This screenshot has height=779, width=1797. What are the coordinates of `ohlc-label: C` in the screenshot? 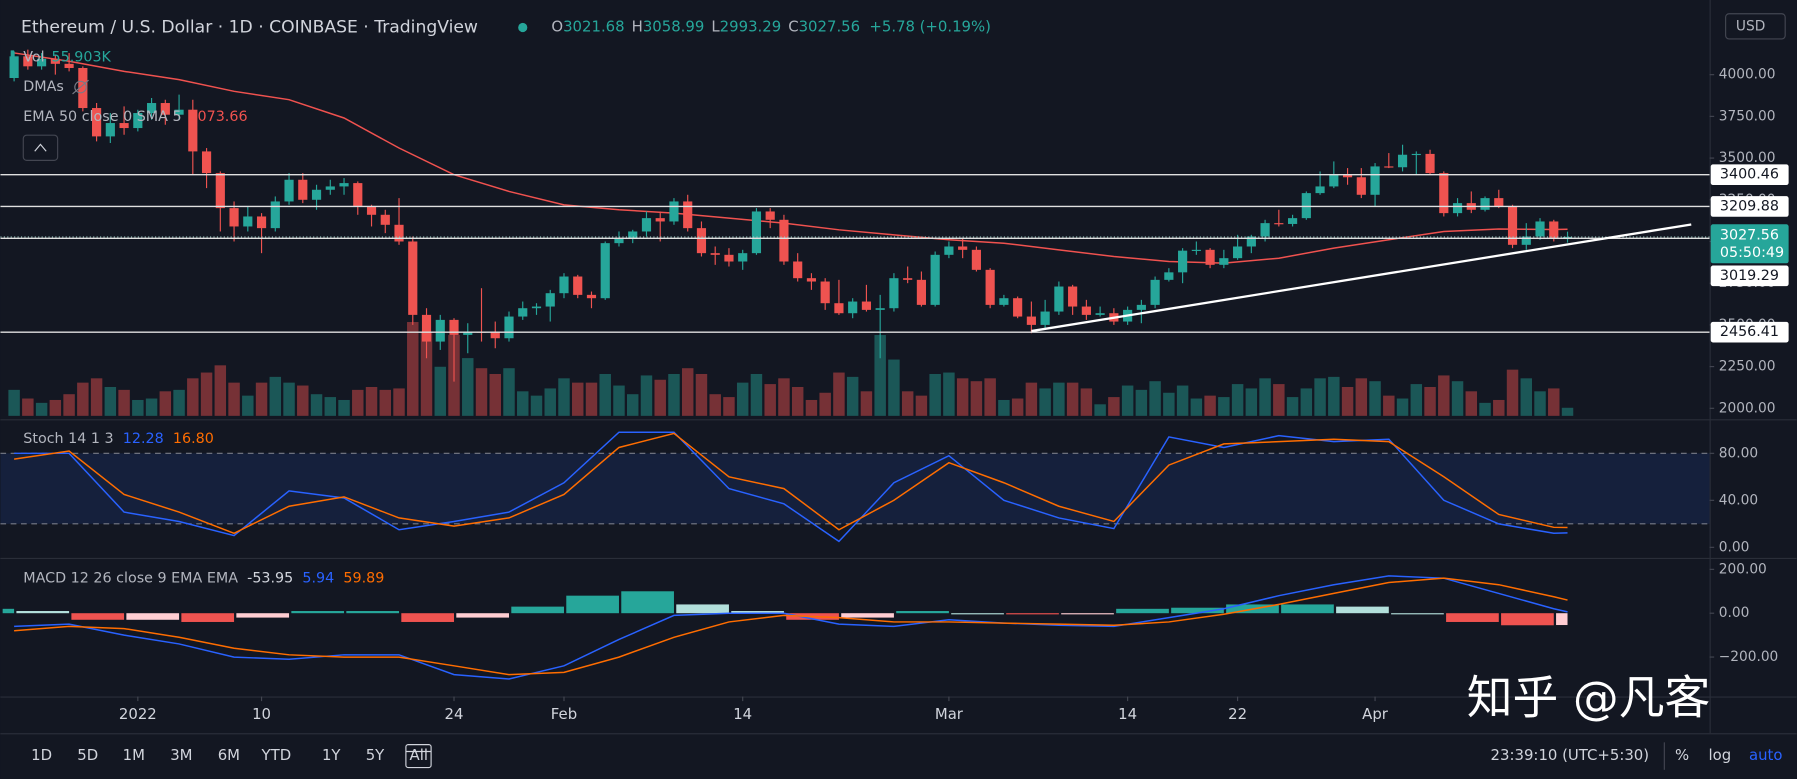 It's located at (793, 26).